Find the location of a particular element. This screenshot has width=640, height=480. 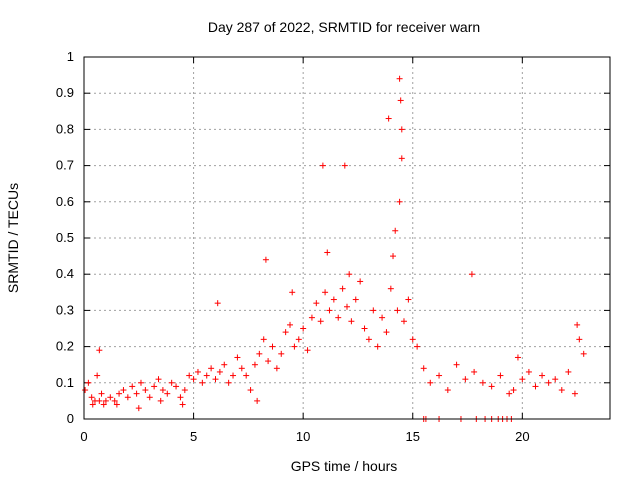

x-tick-label: 5 is located at coordinates (193, 436).